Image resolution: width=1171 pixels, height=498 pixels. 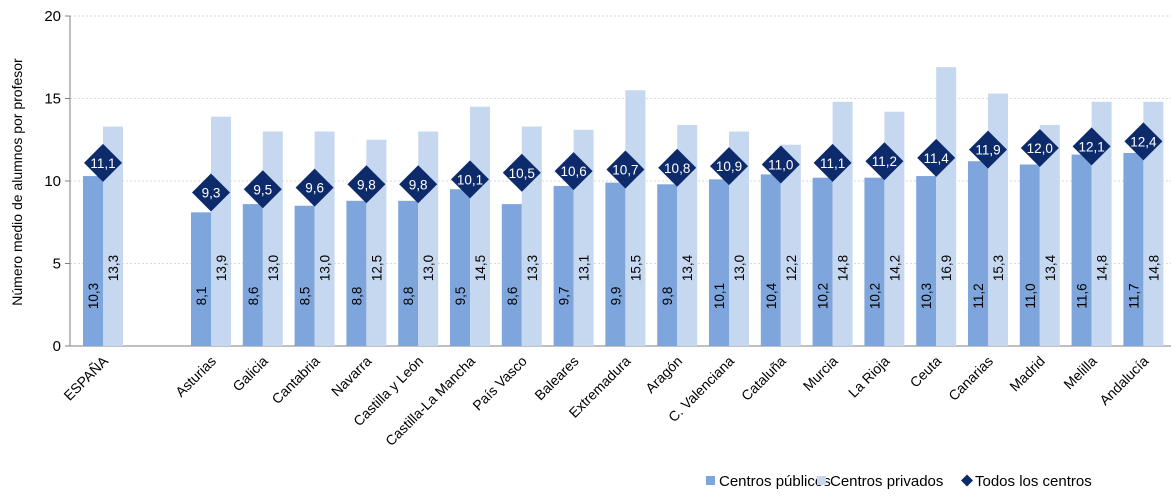 What do you see at coordinates (775, 481) in the screenshot?
I see `legend-label: Centros públicos` at bounding box center [775, 481].